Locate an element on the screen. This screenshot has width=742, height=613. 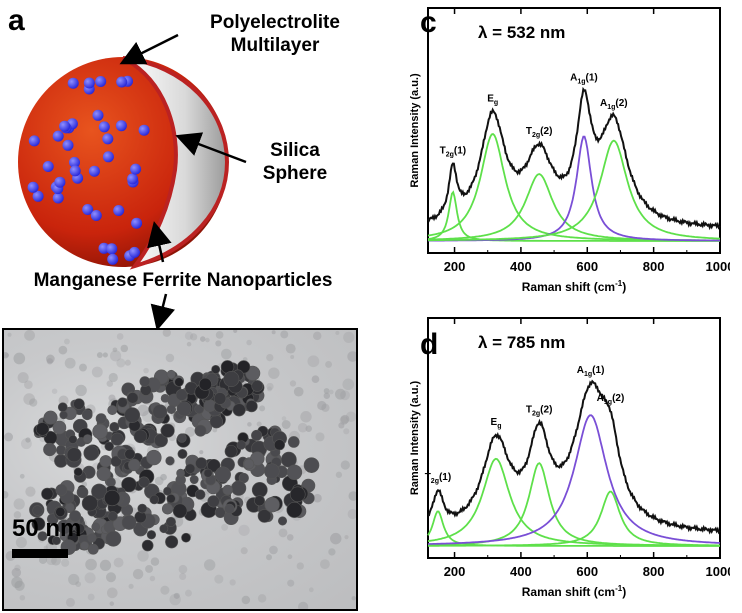
x-axis-label: Raman shift (cm-1) is located at coordinates (574, 286).